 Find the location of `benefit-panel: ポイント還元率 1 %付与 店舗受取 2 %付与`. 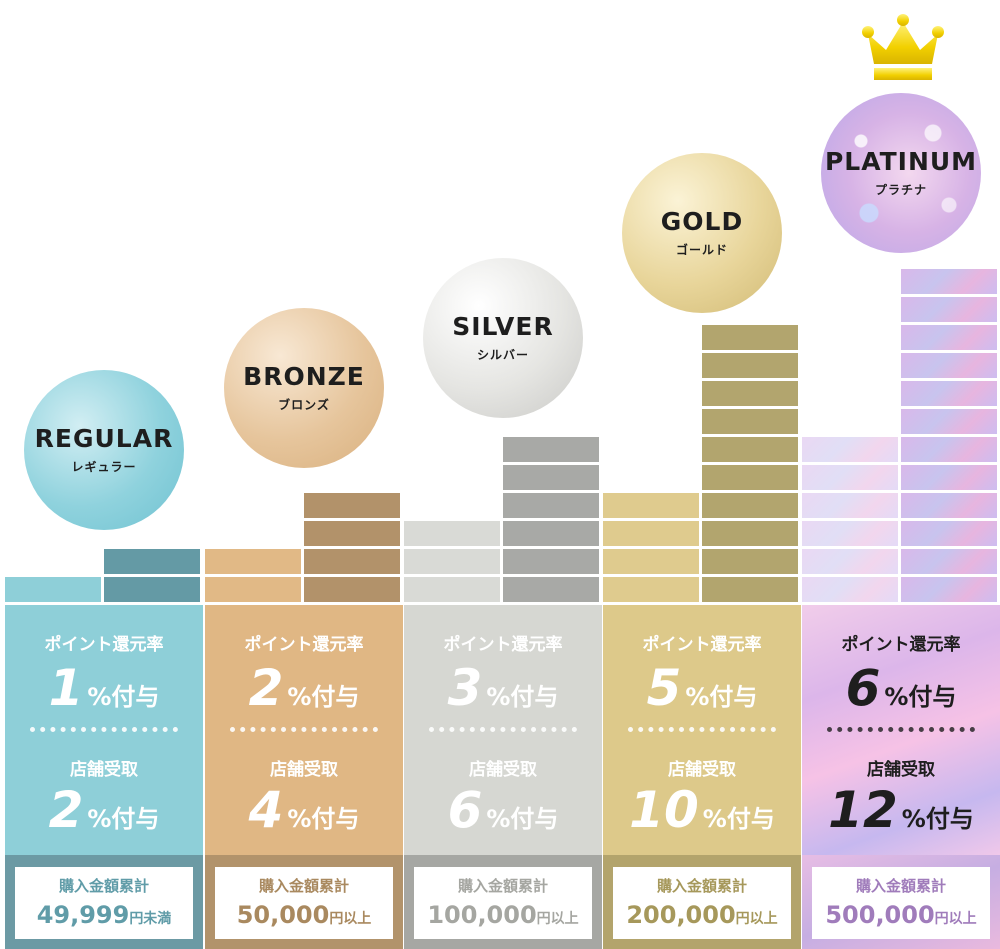

benefit-panel: ポイント還元率 1 %付与 店舗受取 2 %付与 is located at coordinates (104, 730).